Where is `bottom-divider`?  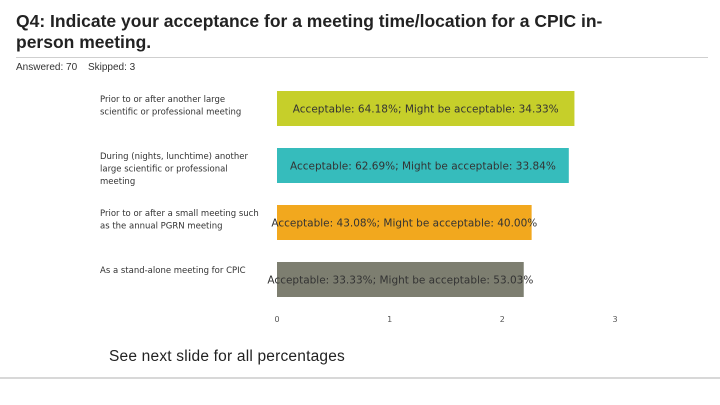
bottom-divider is located at coordinates (360, 378).